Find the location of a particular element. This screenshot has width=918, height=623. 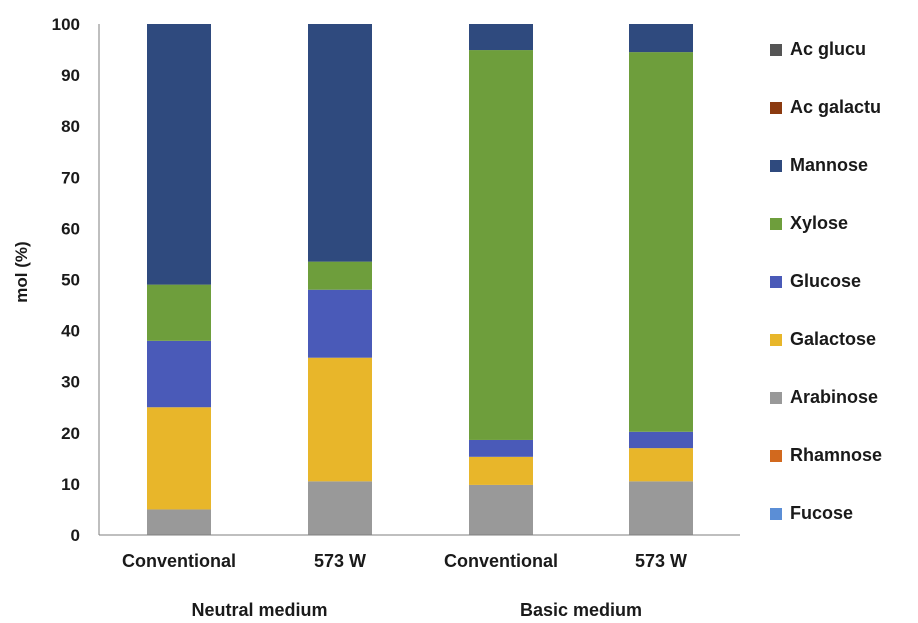

legend-label: Glucose is located at coordinates (825, 281).